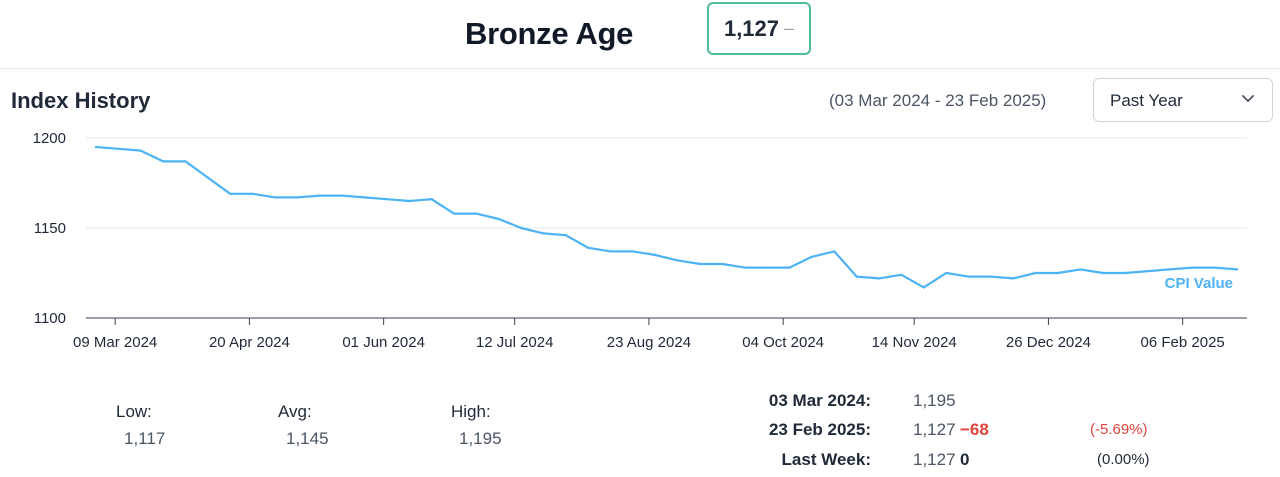 This screenshot has width=1280, height=477. I want to click on y-tick-label: 1200, so click(49, 138).